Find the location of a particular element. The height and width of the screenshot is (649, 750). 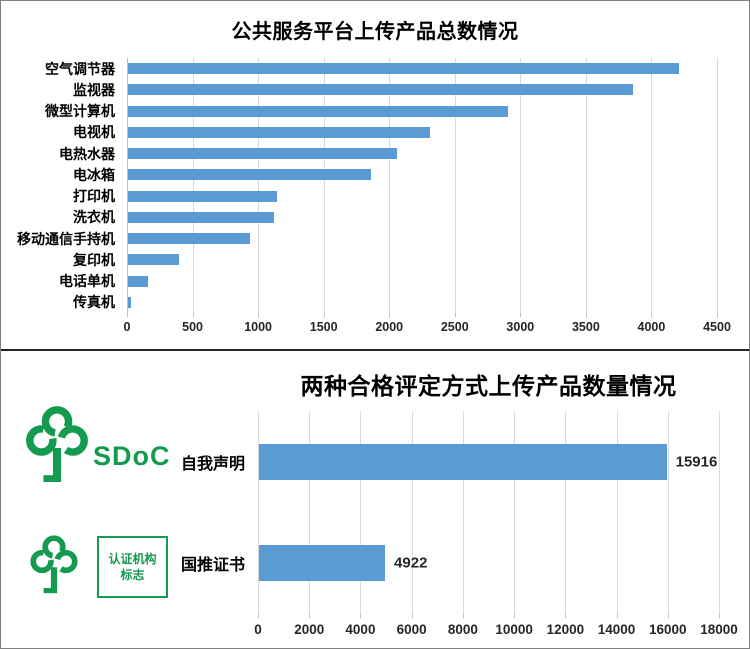

category-label: 电视机 is located at coordinates (94, 132).